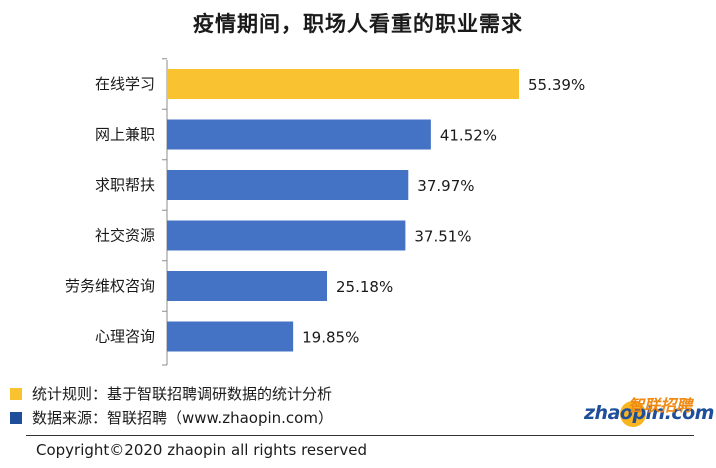  Describe the element at coordinates (360, 435) in the screenshot. I see `footer-divider` at that location.